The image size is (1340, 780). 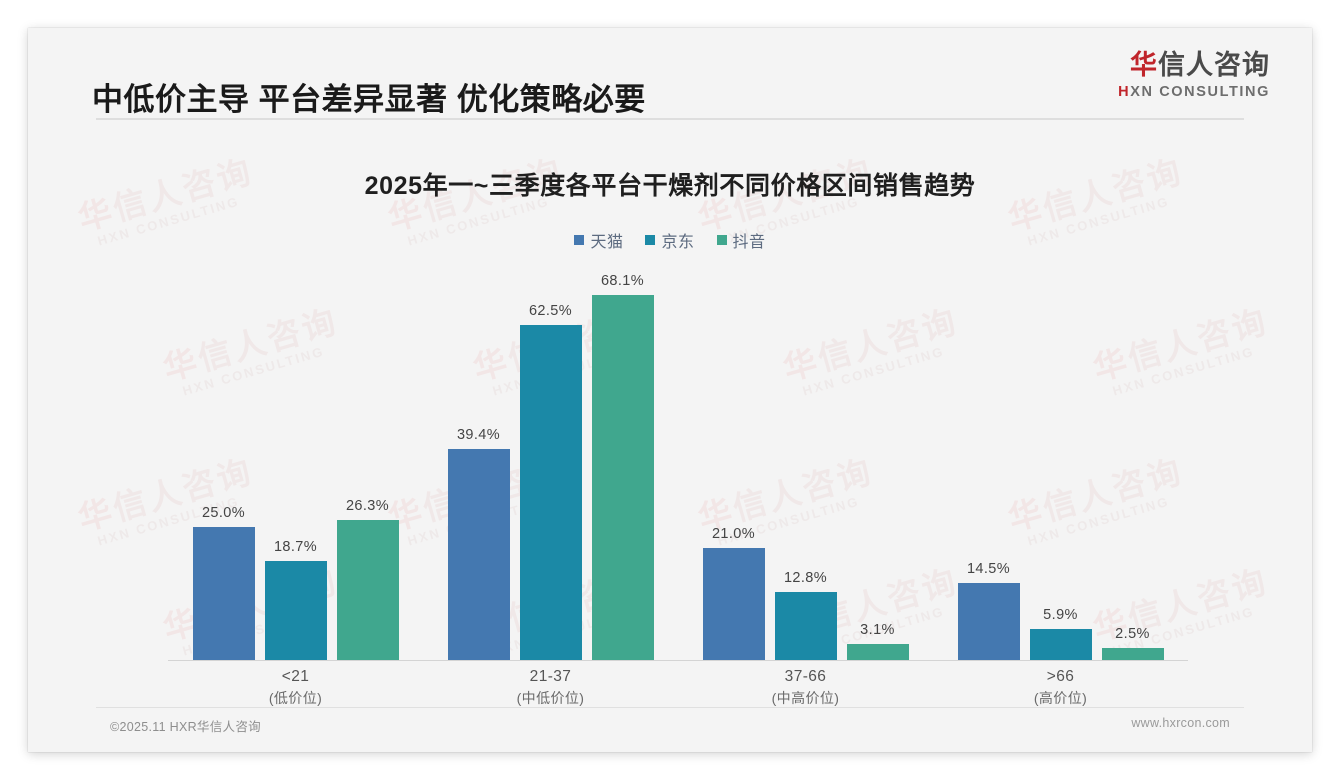 I want to click on x-axis-tick-sublabel: (低价位), so click(x=295, y=698).